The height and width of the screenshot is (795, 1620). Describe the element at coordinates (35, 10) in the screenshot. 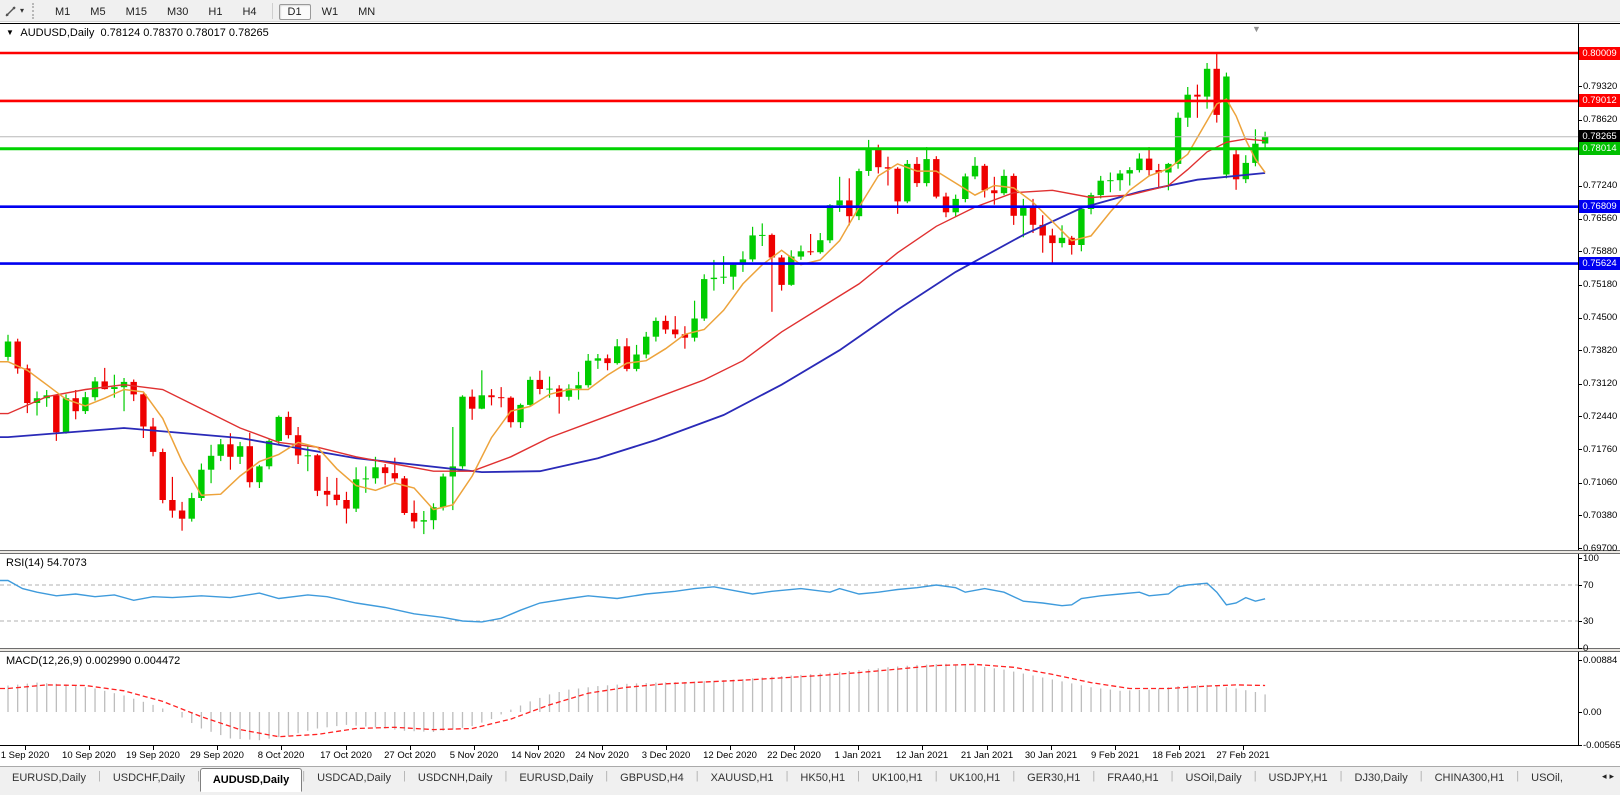

I see `toolbar-grip` at that location.